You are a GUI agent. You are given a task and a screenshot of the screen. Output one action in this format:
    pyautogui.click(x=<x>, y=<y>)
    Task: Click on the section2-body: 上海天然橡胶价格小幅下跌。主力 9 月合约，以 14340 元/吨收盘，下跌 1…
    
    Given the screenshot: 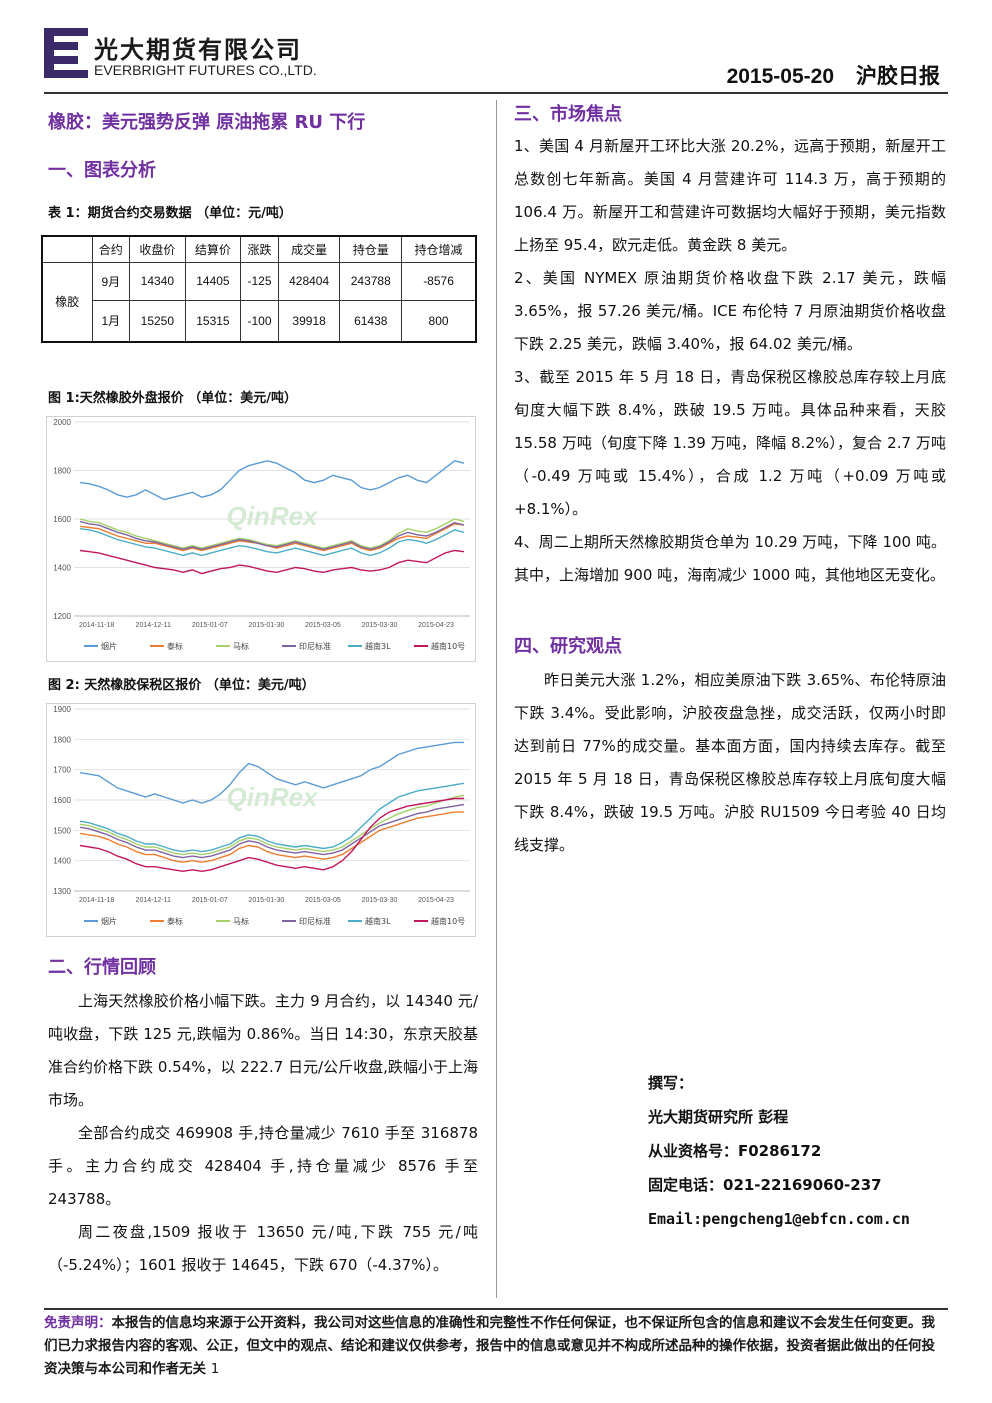 What is the action you would take?
    pyautogui.click(x=263, y=1133)
    